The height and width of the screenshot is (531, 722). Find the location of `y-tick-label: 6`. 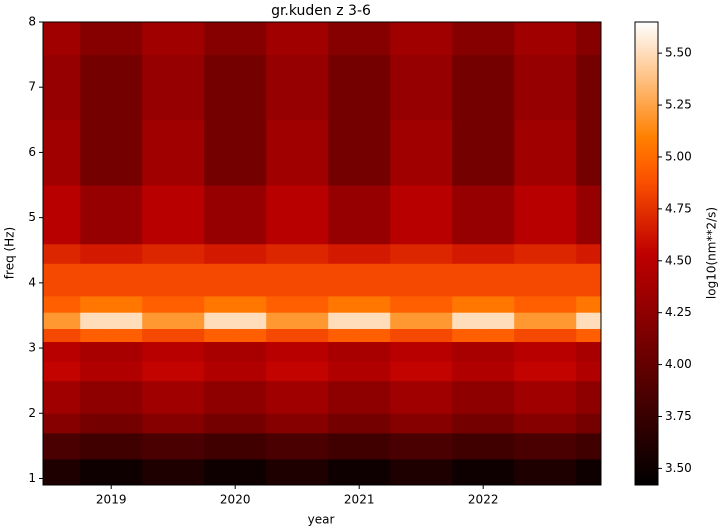

y-tick-label: 6 is located at coordinates (32, 152).